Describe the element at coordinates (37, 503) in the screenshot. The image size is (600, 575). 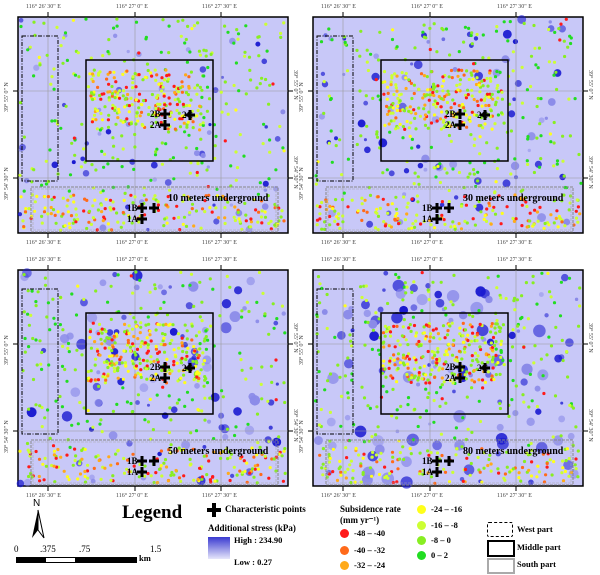
I see `north-label: N` at that location.